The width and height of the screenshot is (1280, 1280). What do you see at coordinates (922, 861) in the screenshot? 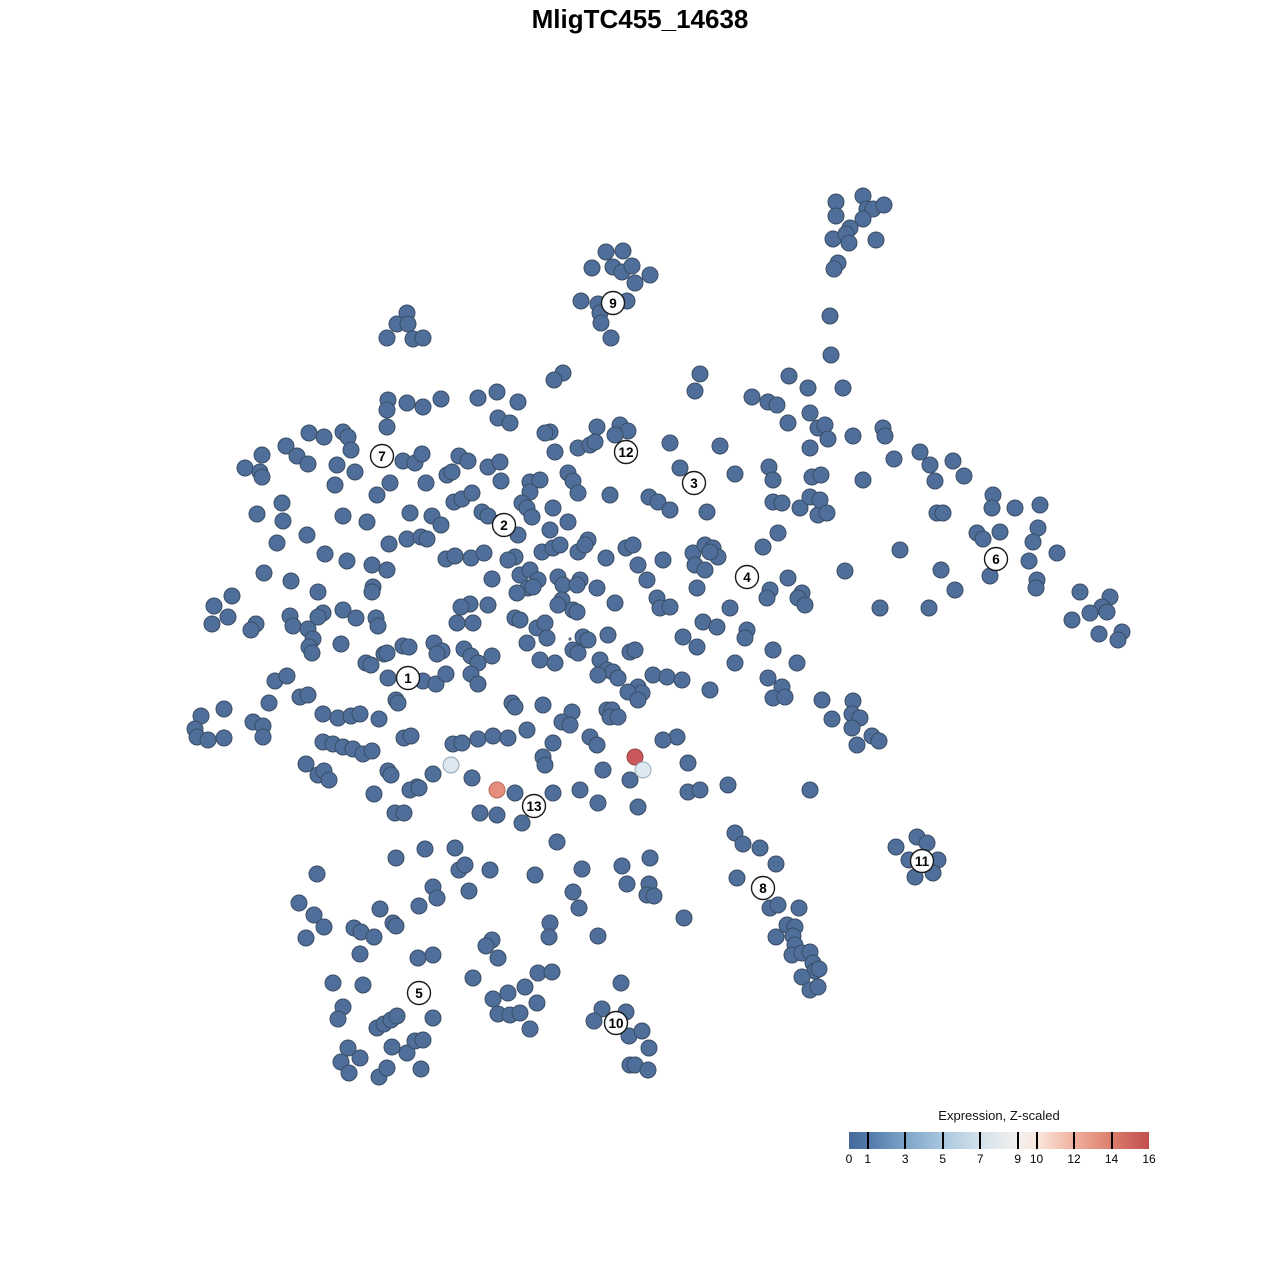
I see `cluster-label-11: 11` at bounding box center [922, 861].